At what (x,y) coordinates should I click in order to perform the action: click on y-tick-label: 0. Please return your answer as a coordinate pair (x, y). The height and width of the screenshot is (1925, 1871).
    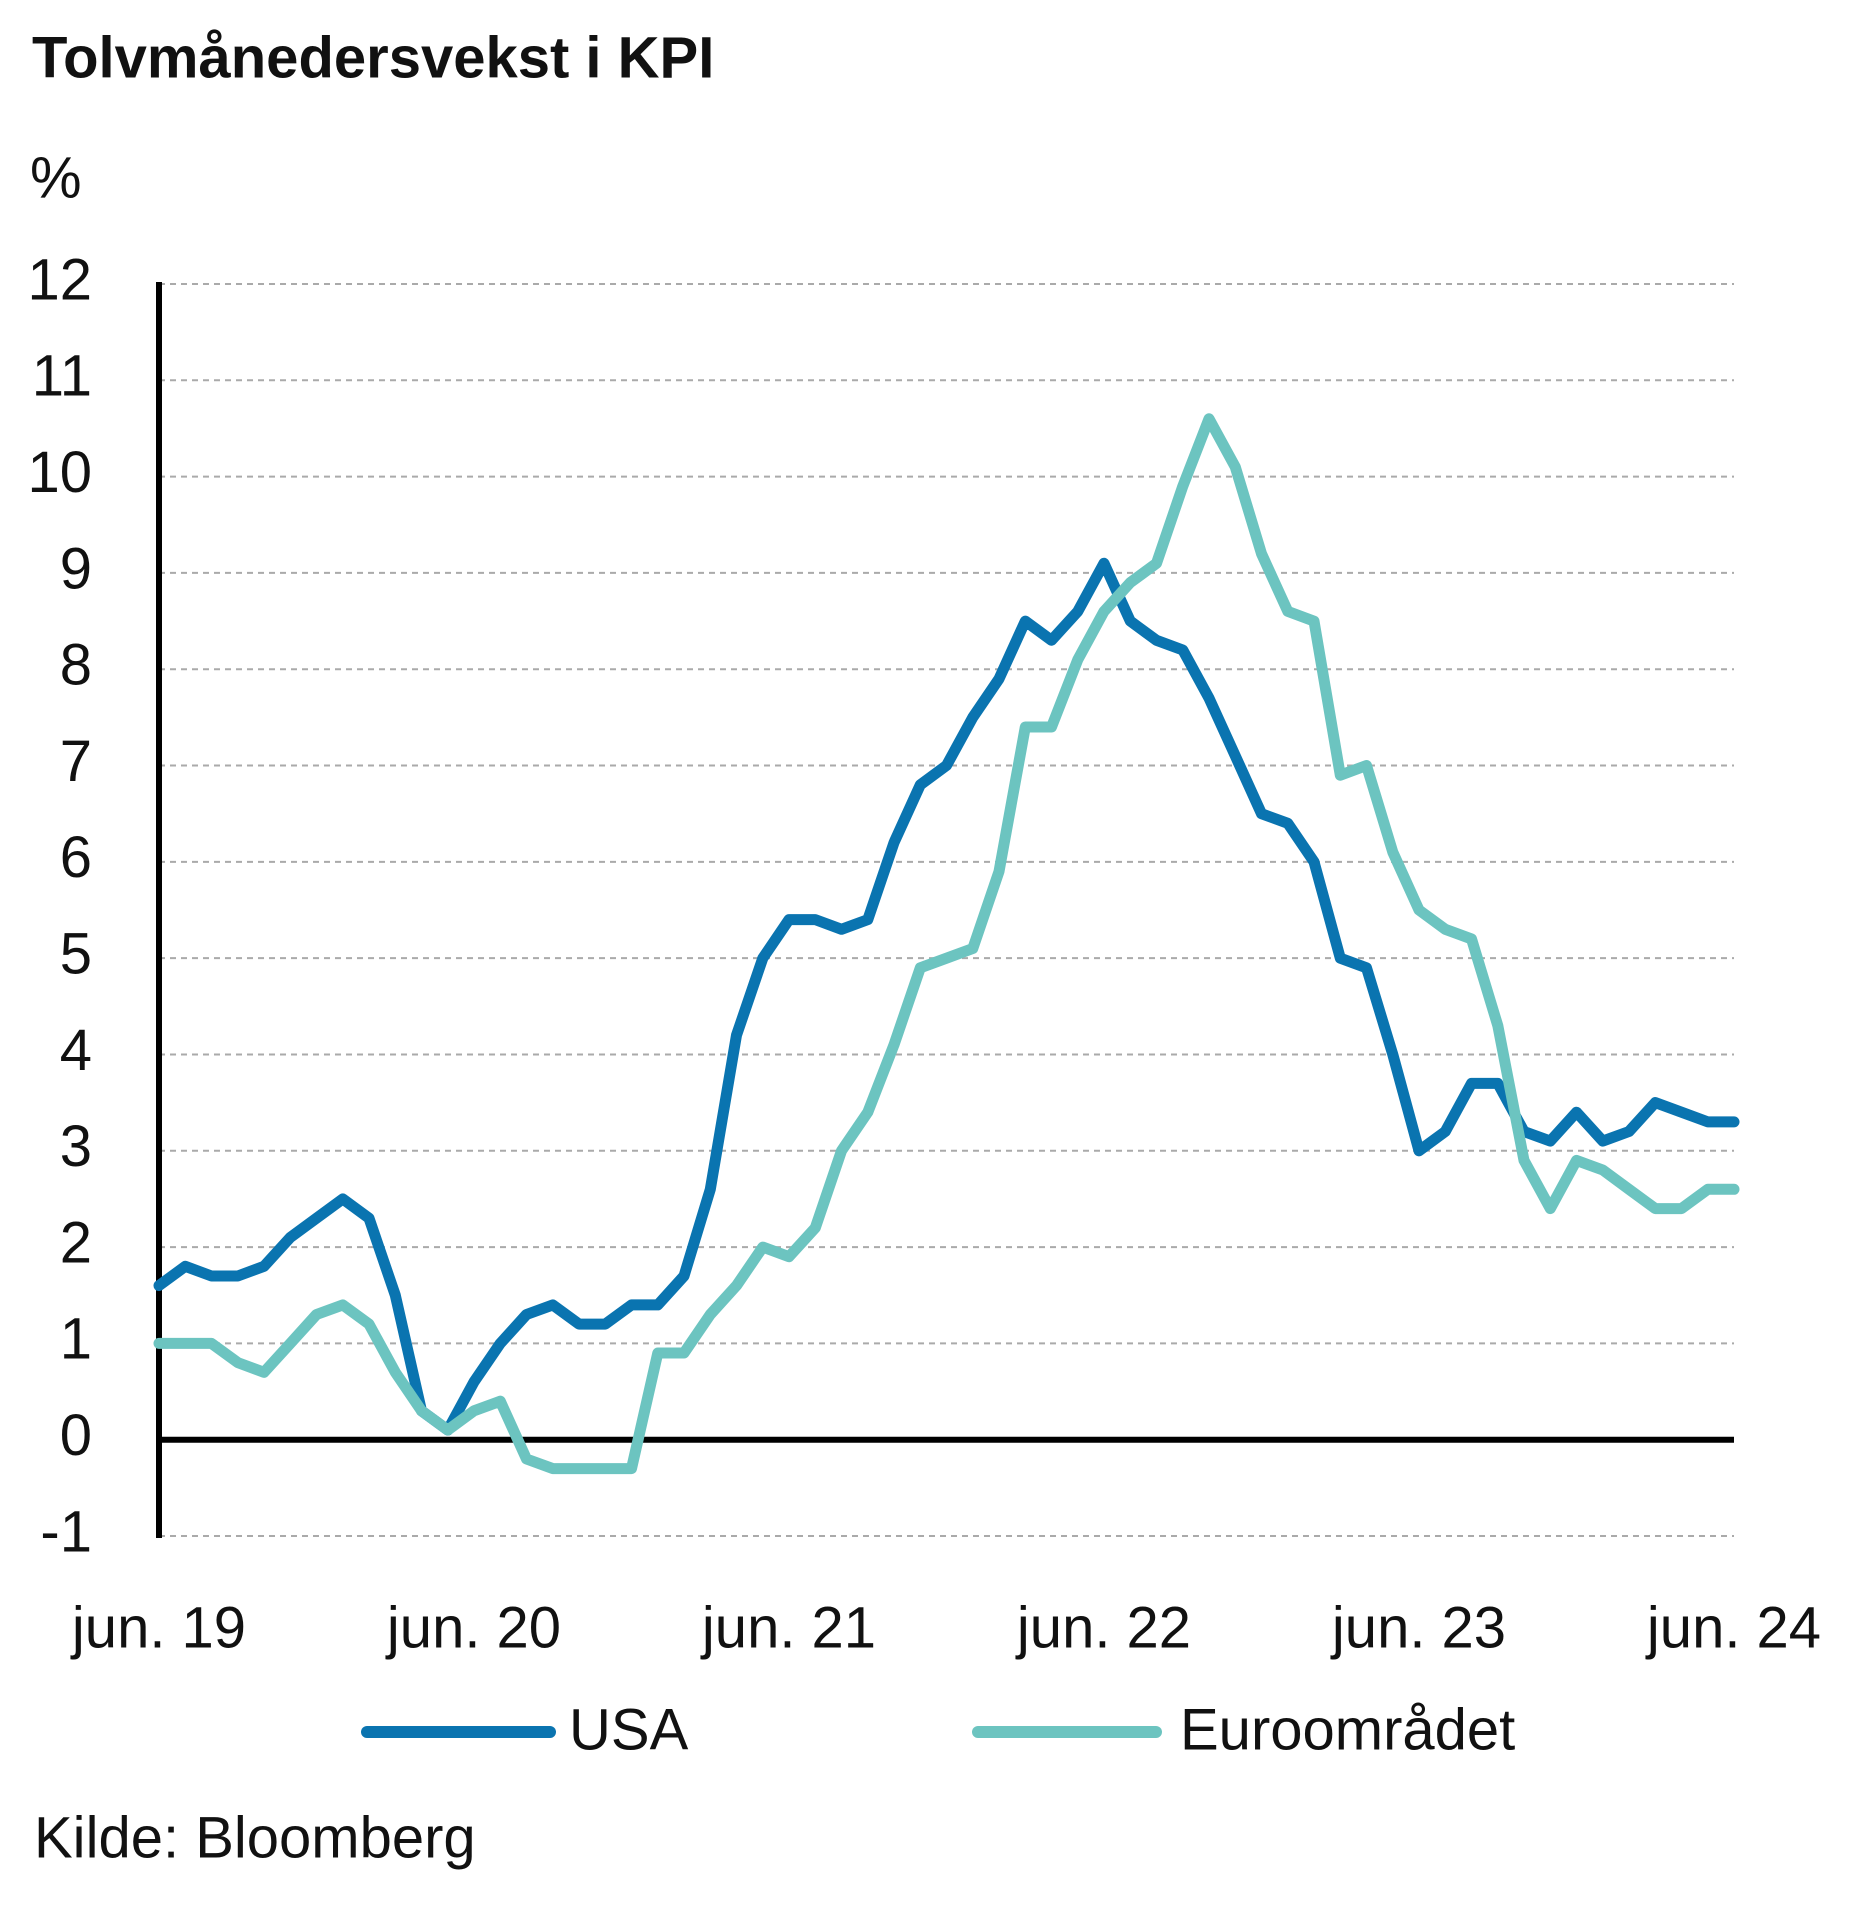
    Looking at the image, I should click on (76, 1435).